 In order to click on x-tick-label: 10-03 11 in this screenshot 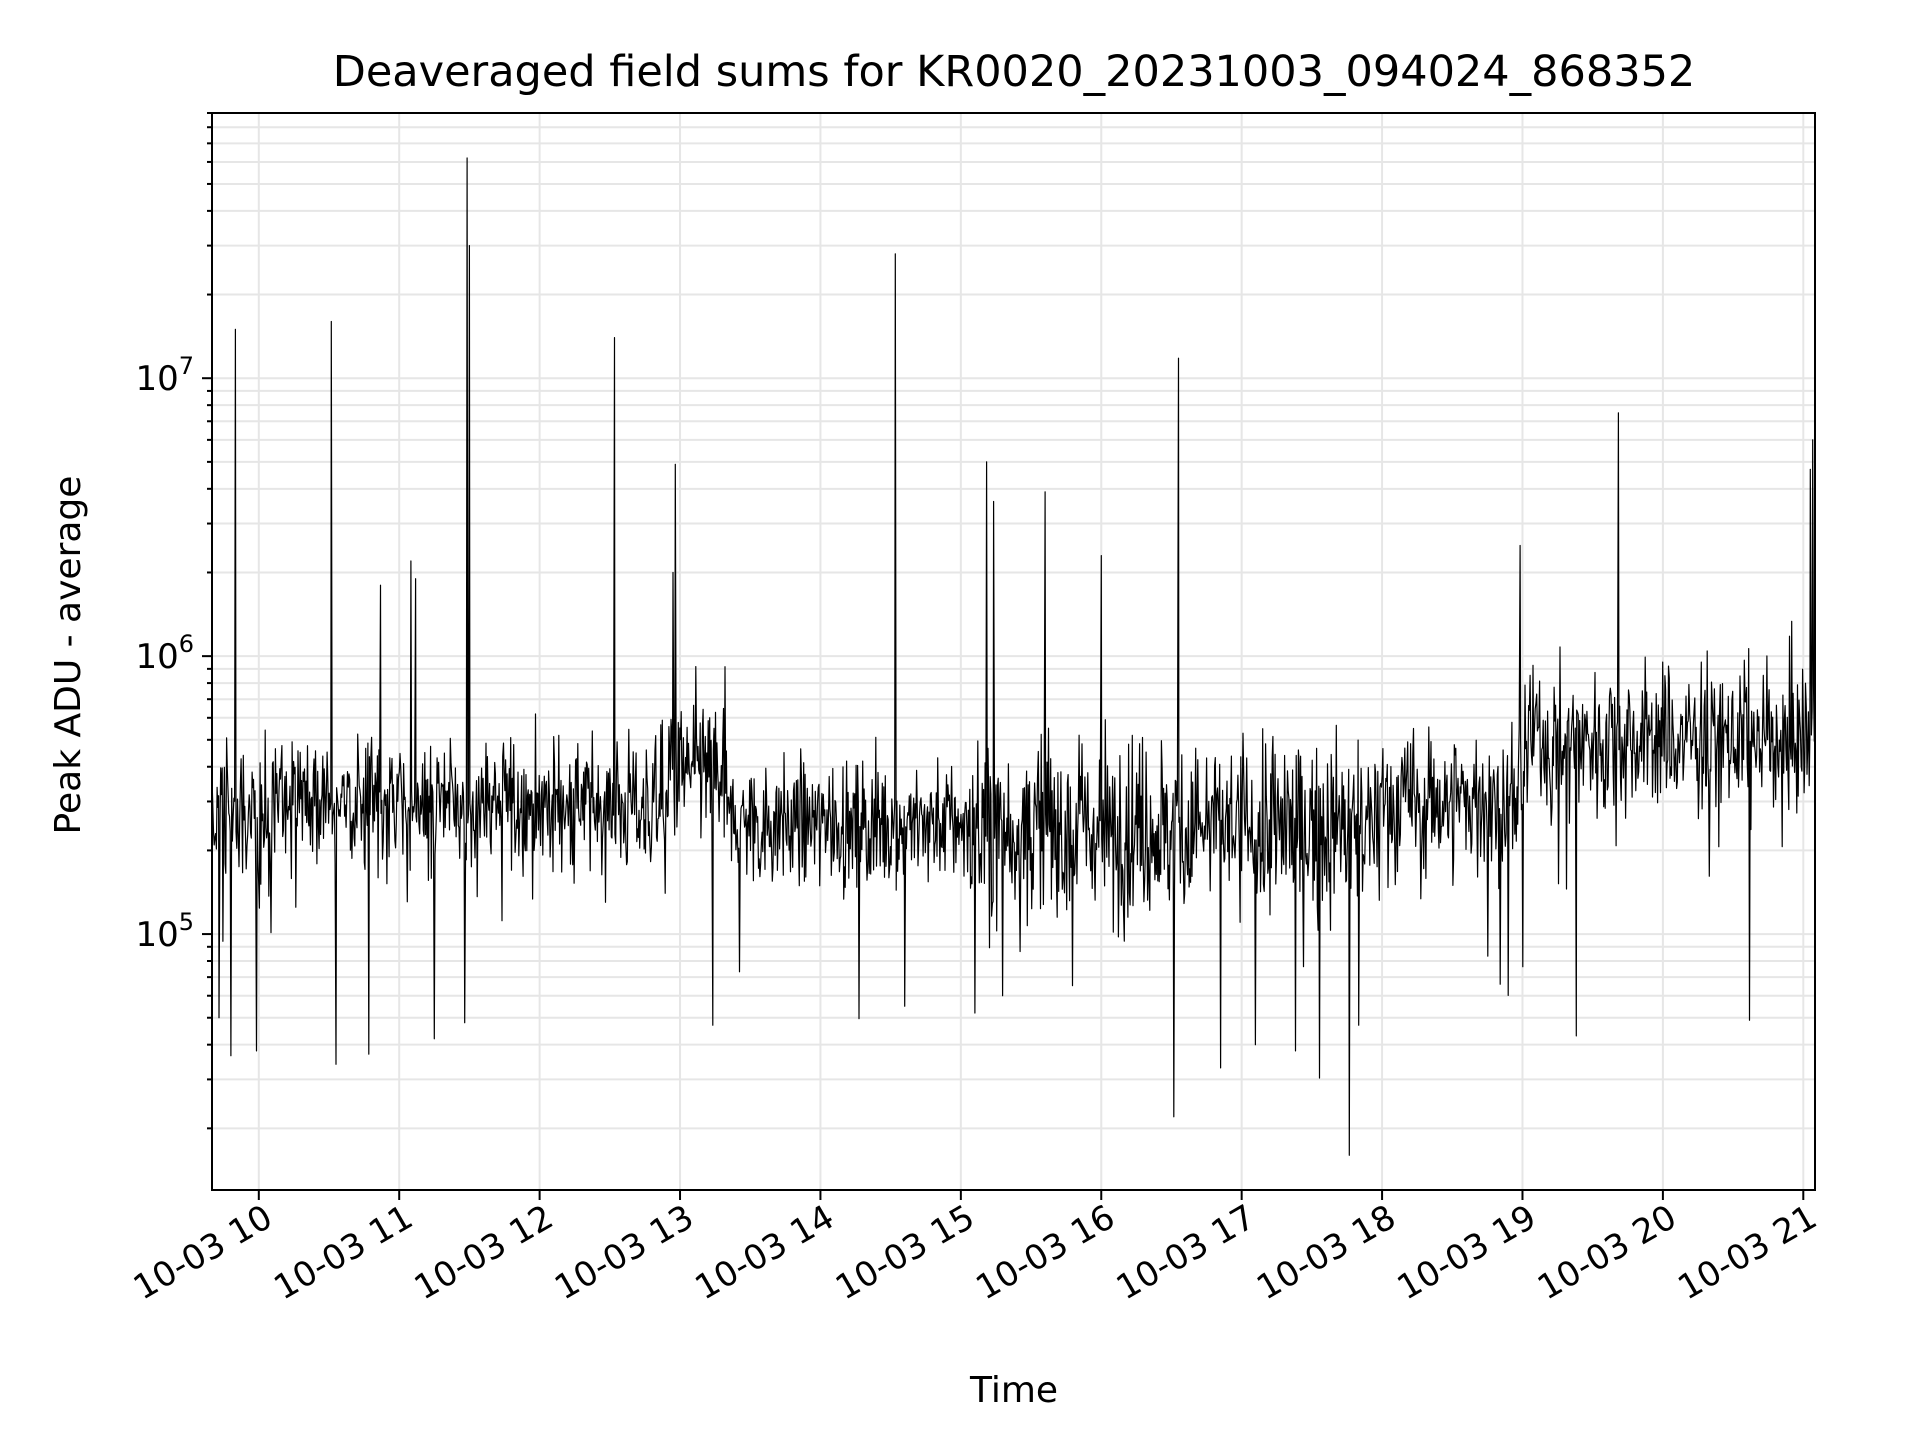, I will do `click(343, 1252)`.